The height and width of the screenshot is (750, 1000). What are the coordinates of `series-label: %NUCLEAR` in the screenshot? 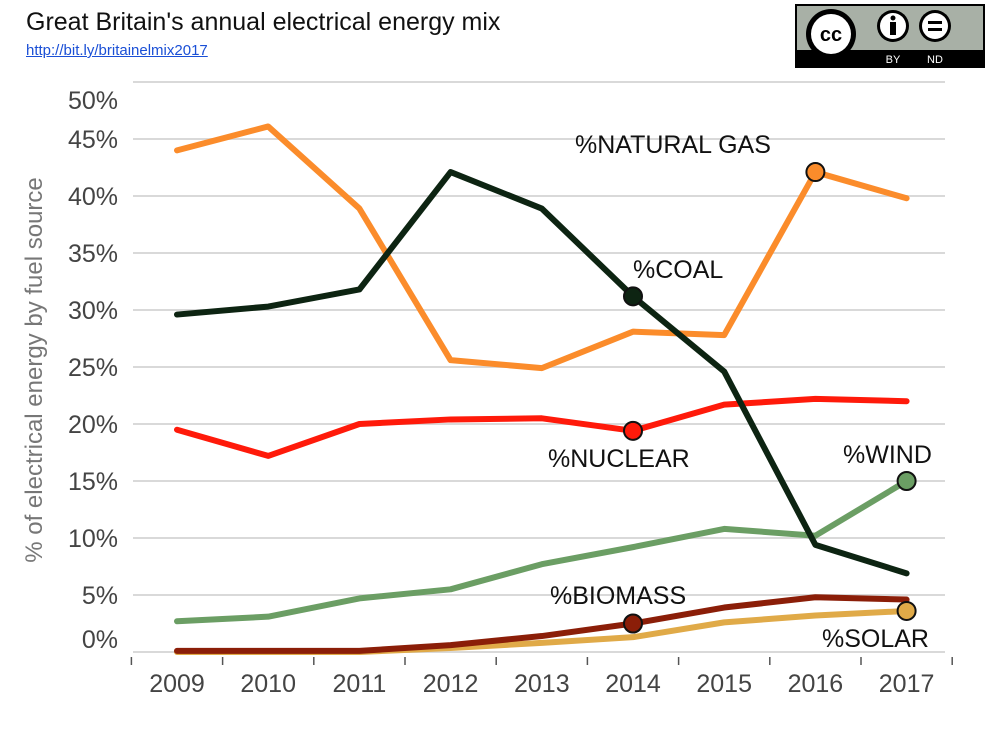 It's located at (619, 459).